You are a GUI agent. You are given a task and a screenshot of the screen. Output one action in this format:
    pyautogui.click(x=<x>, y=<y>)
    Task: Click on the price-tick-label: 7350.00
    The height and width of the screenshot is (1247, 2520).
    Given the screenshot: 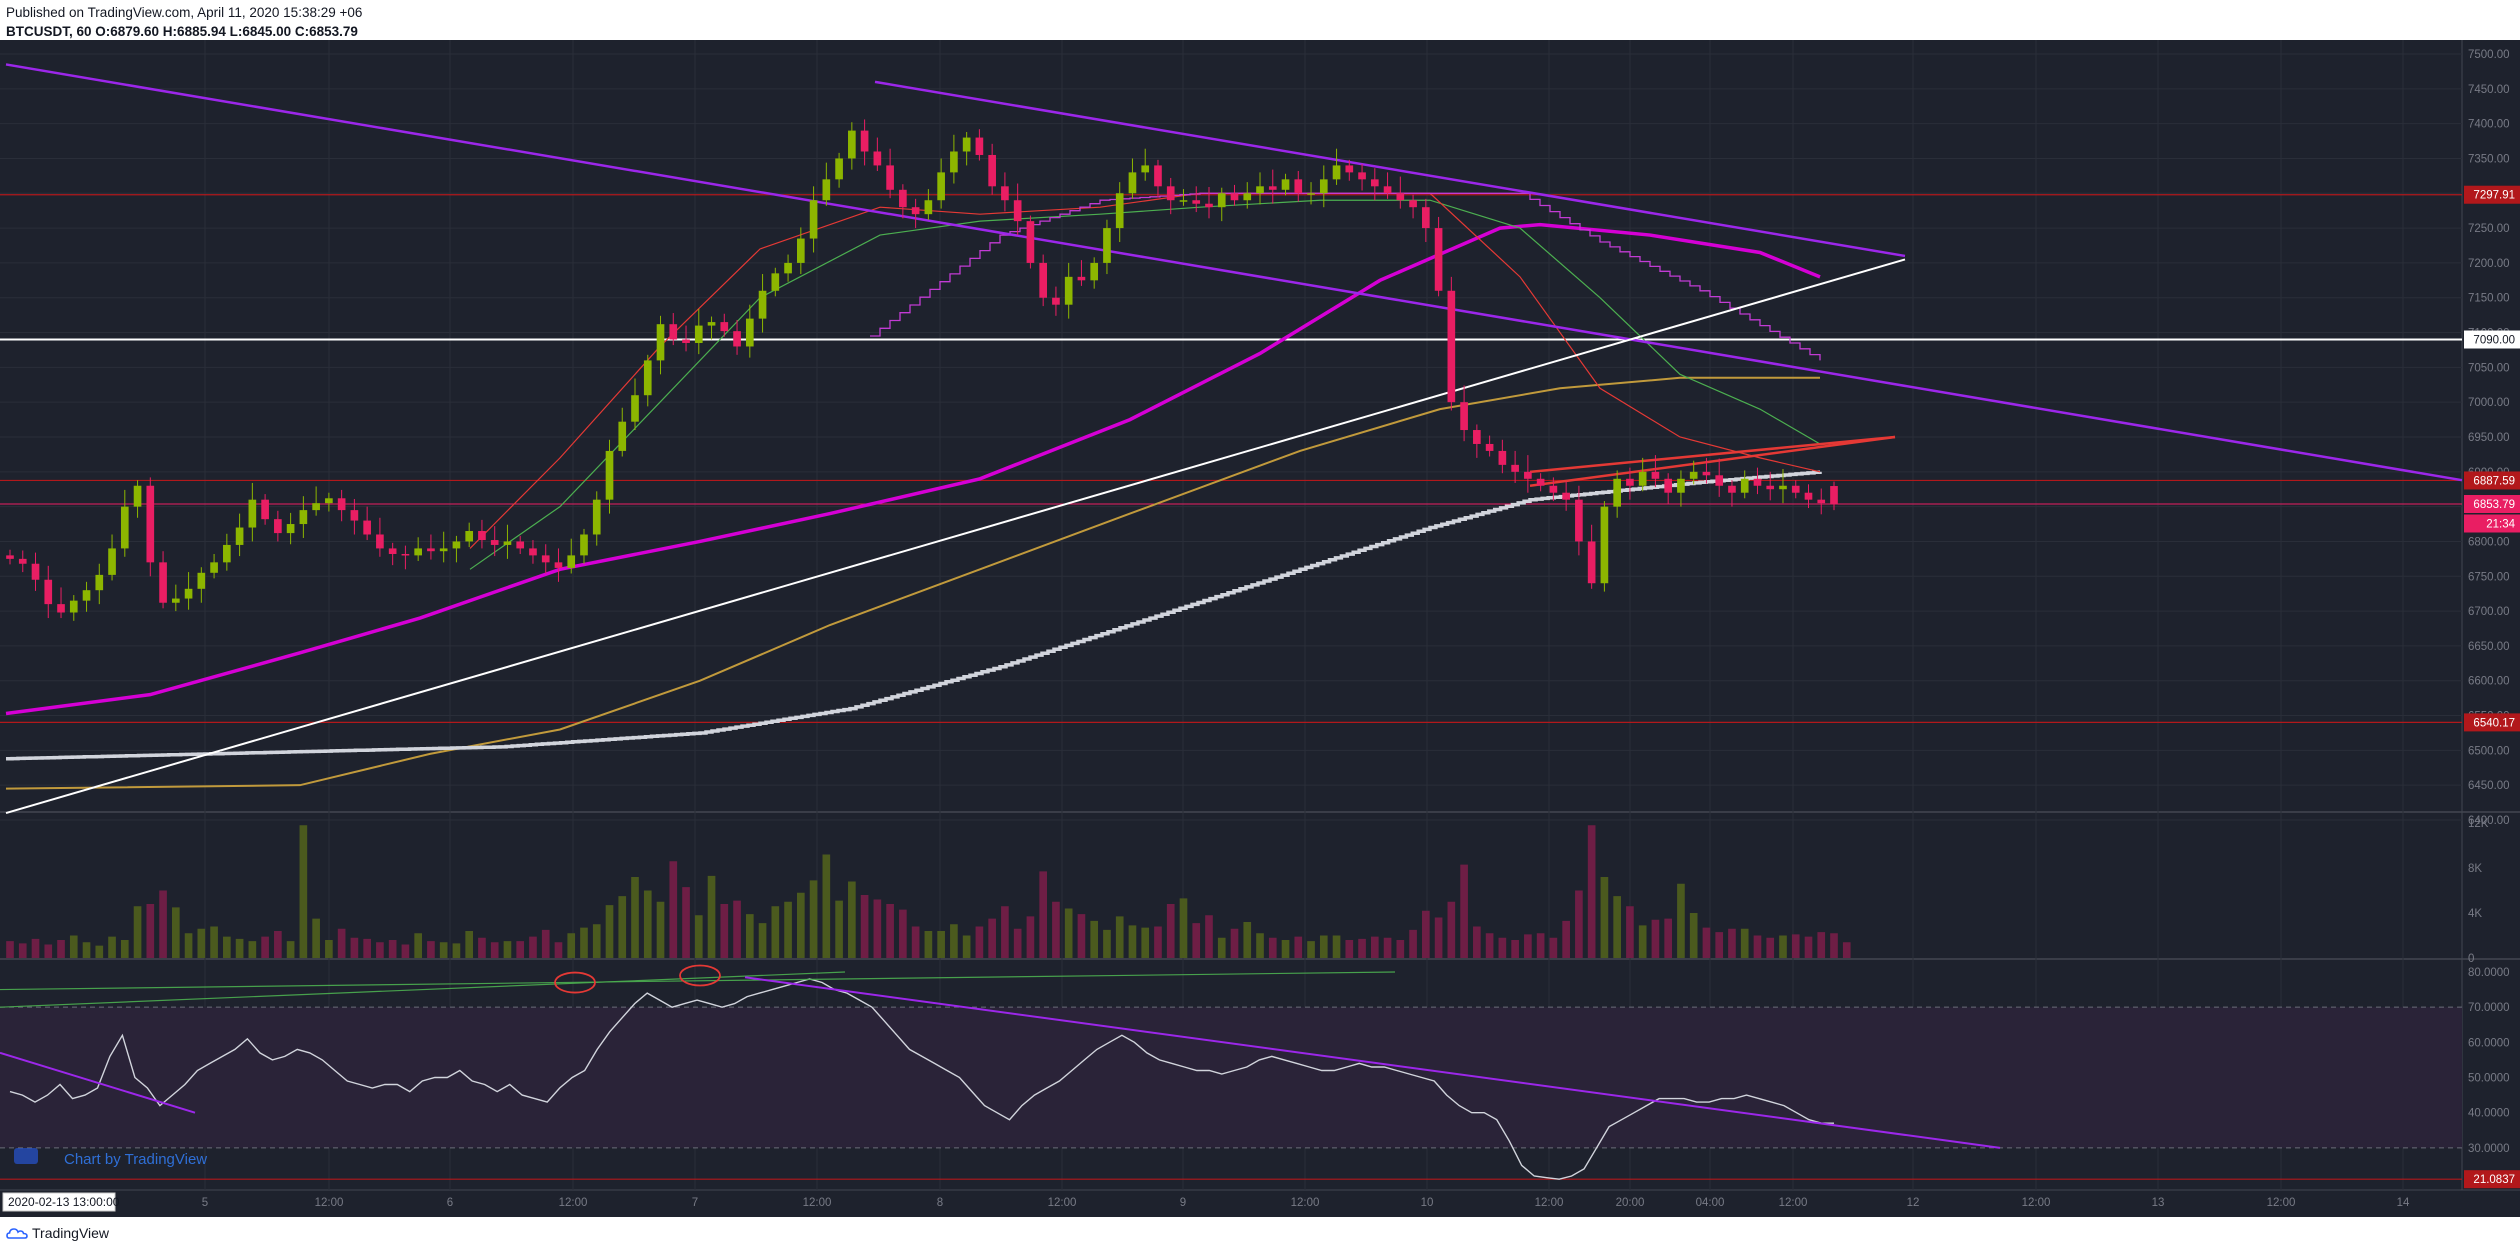 What is the action you would take?
    pyautogui.click(x=2489, y=159)
    